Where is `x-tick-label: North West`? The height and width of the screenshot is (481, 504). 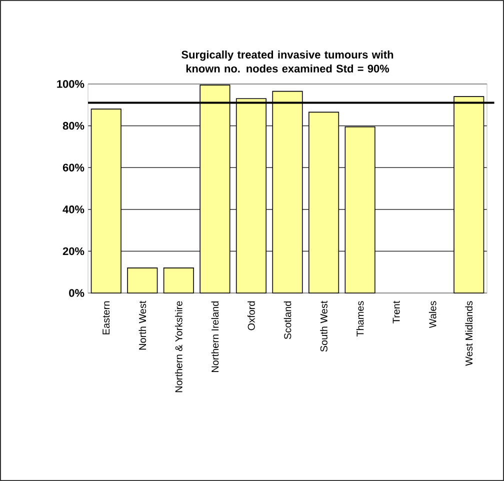
x-tick-label: North West is located at coordinates (142, 325).